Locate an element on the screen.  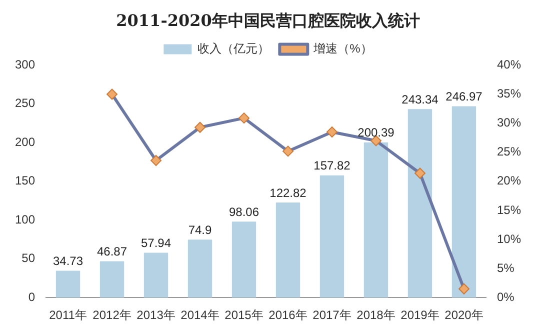
data-label: 34.73 is located at coordinates (68, 261).